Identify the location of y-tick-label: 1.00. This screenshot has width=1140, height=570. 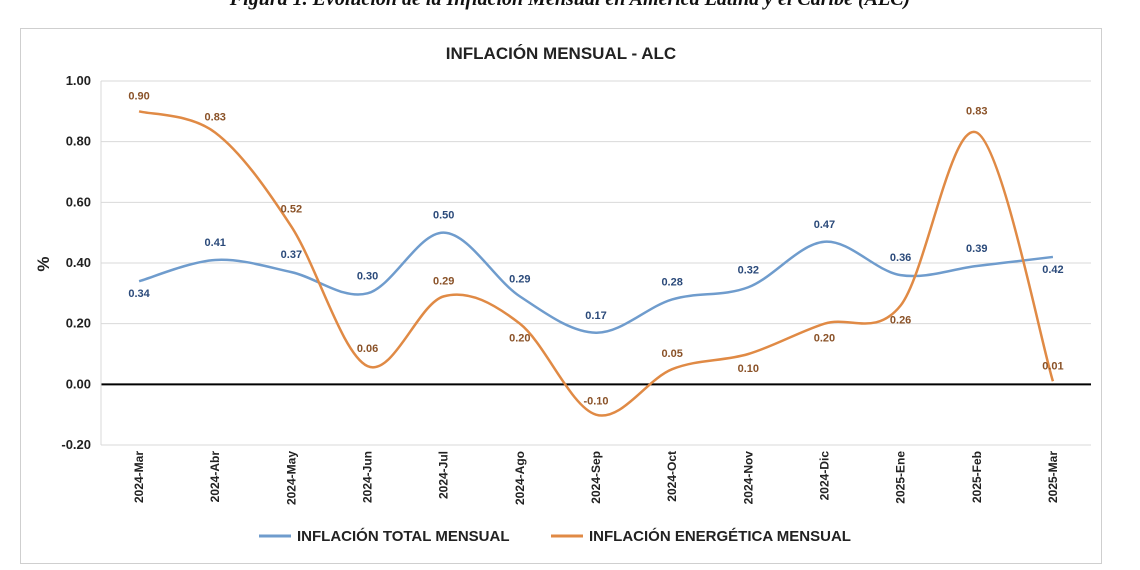
(78, 80).